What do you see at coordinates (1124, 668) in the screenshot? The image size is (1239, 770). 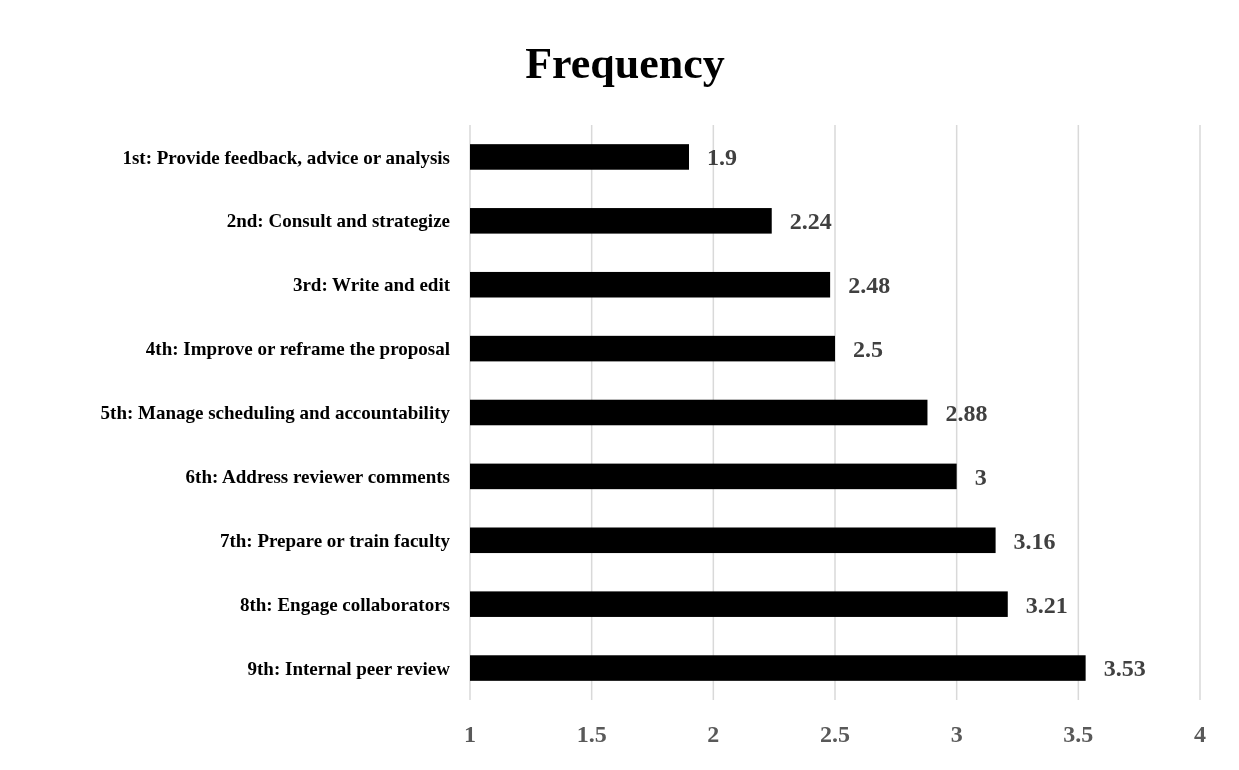 I see `data-label: 3.53` at bounding box center [1124, 668].